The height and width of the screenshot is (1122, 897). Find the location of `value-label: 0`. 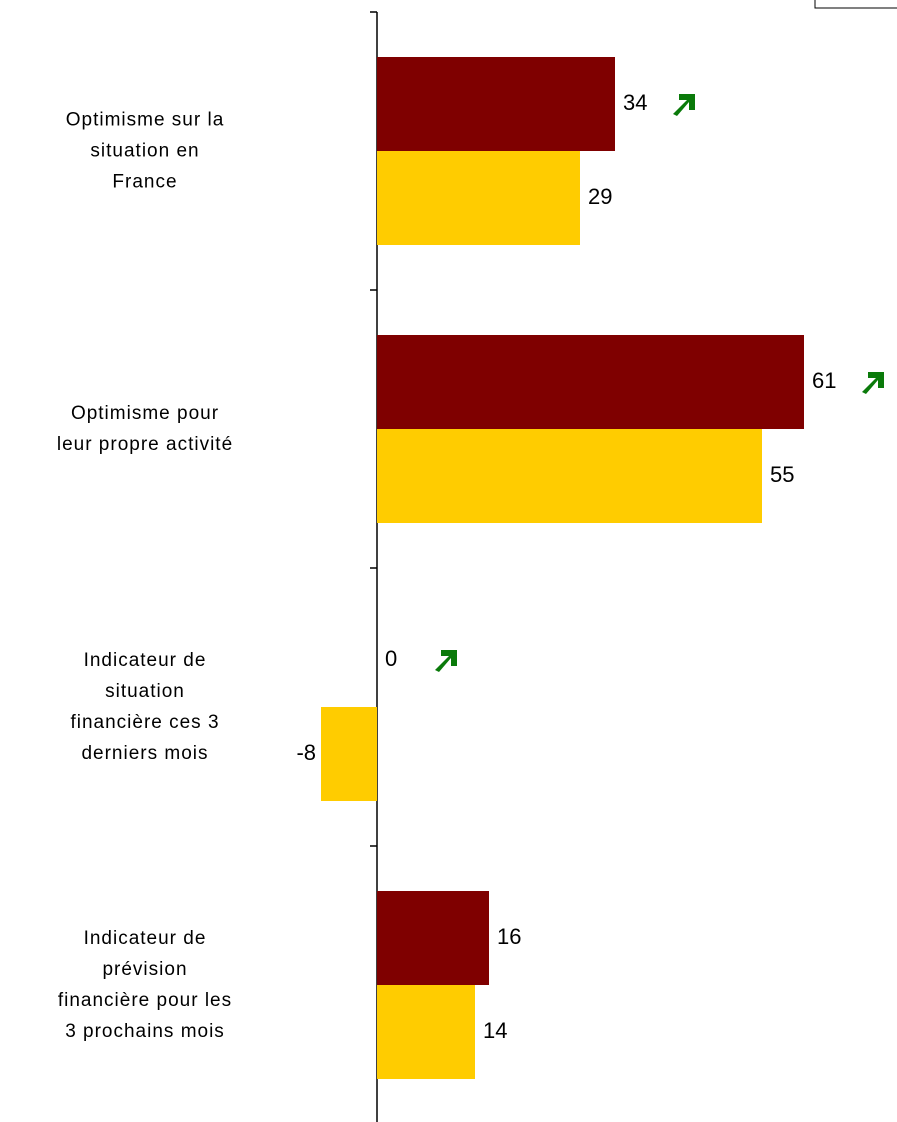

value-label: 0 is located at coordinates (391, 658).